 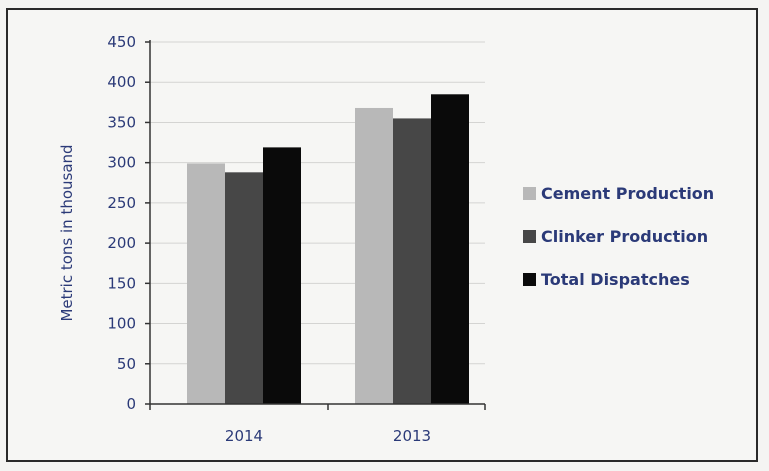 What do you see at coordinates (121, 324) in the screenshot?
I see `y-tick-label: 100` at bounding box center [121, 324].